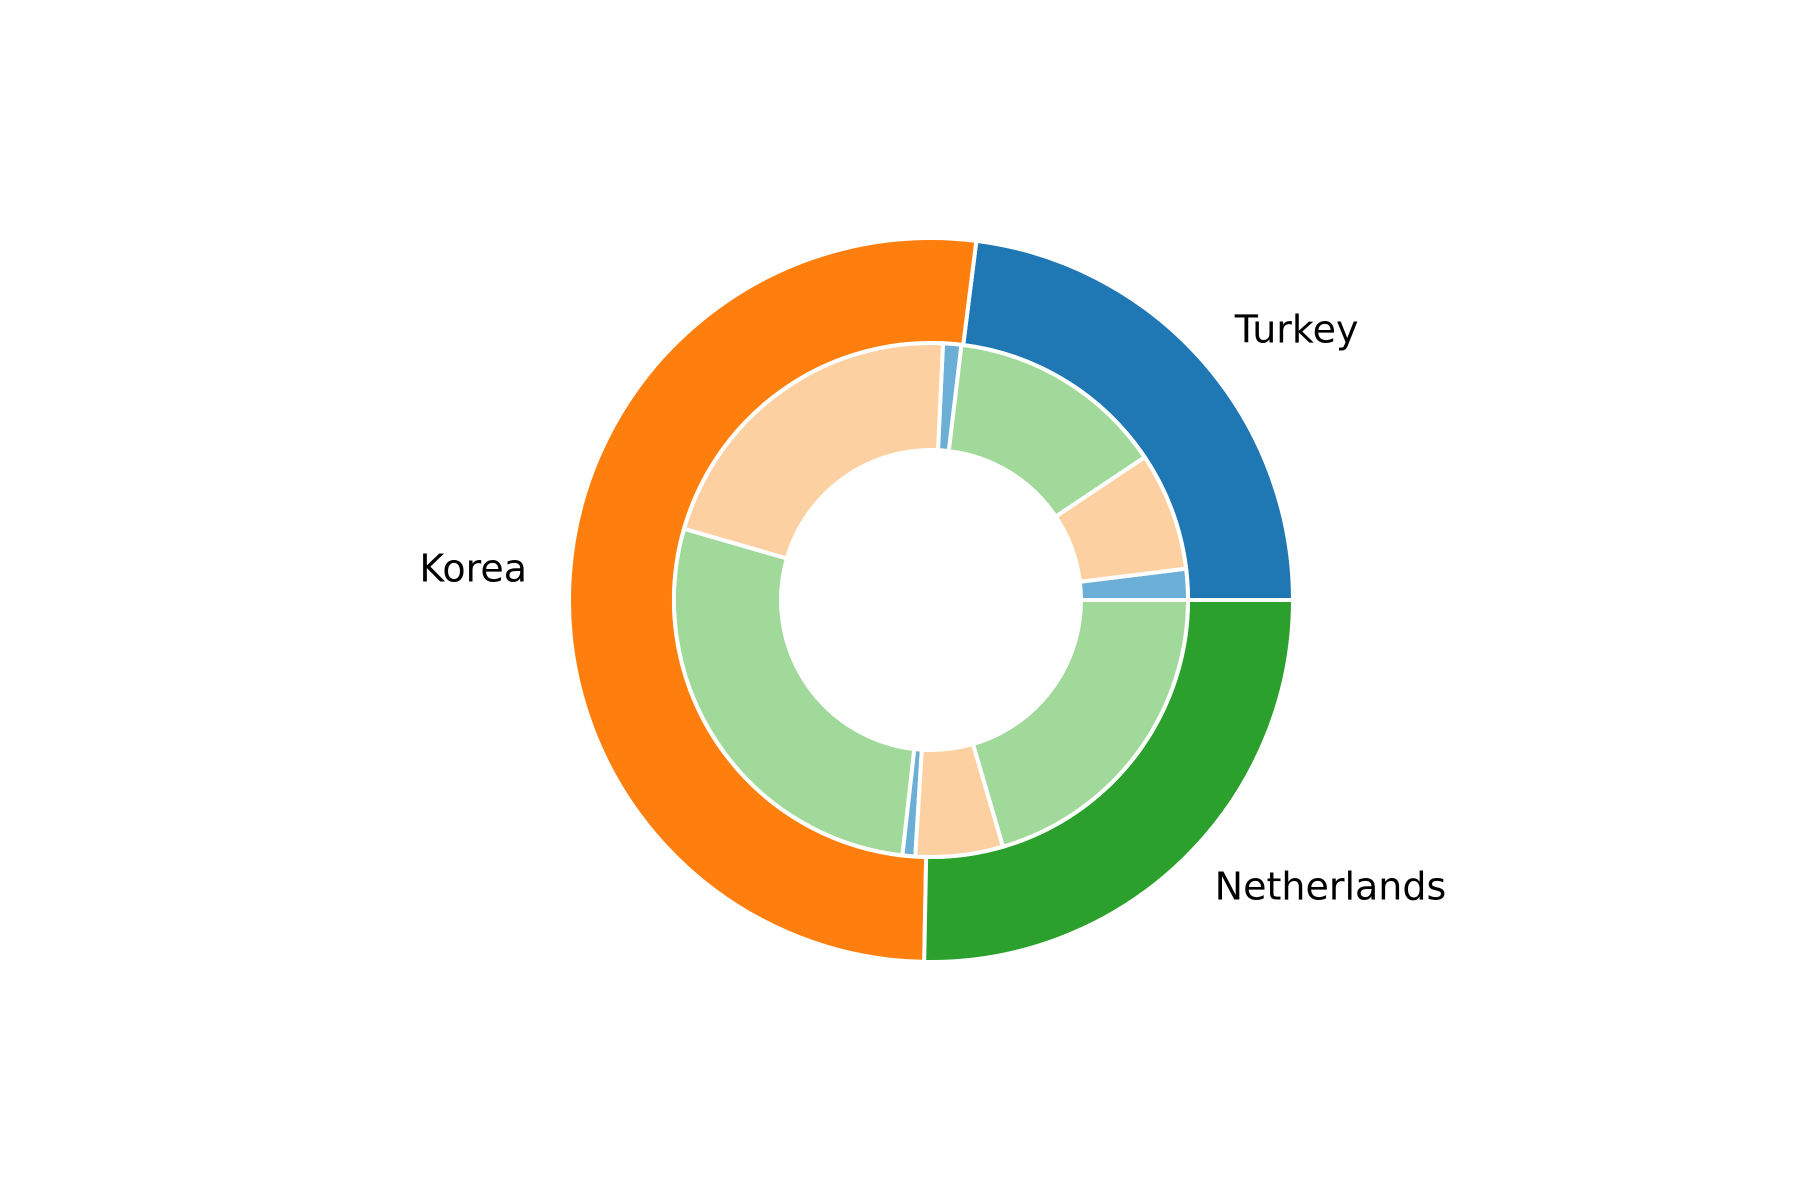 This screenshot has width=1800, height=1200. I want to click on outer-label-1: Korea, so click(473, 568).